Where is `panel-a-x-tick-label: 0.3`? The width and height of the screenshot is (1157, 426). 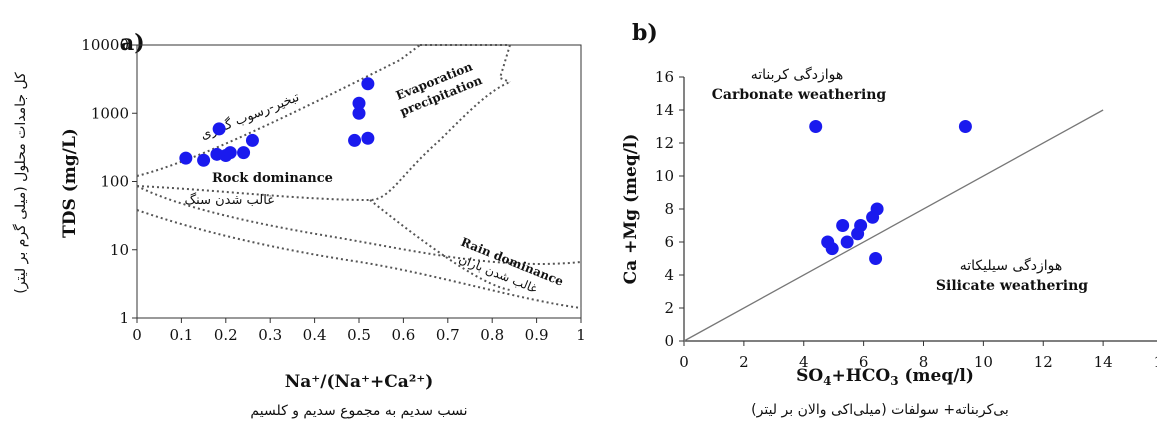 panel-a-x-tick-label: 0.3 is located at coordinates (270, 335).